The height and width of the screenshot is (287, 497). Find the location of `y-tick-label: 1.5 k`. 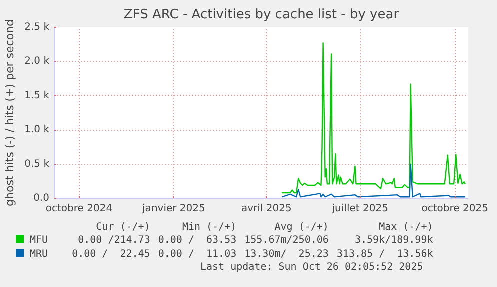

y-tick-label: 1.5 k is located at coordinates (37, 96).